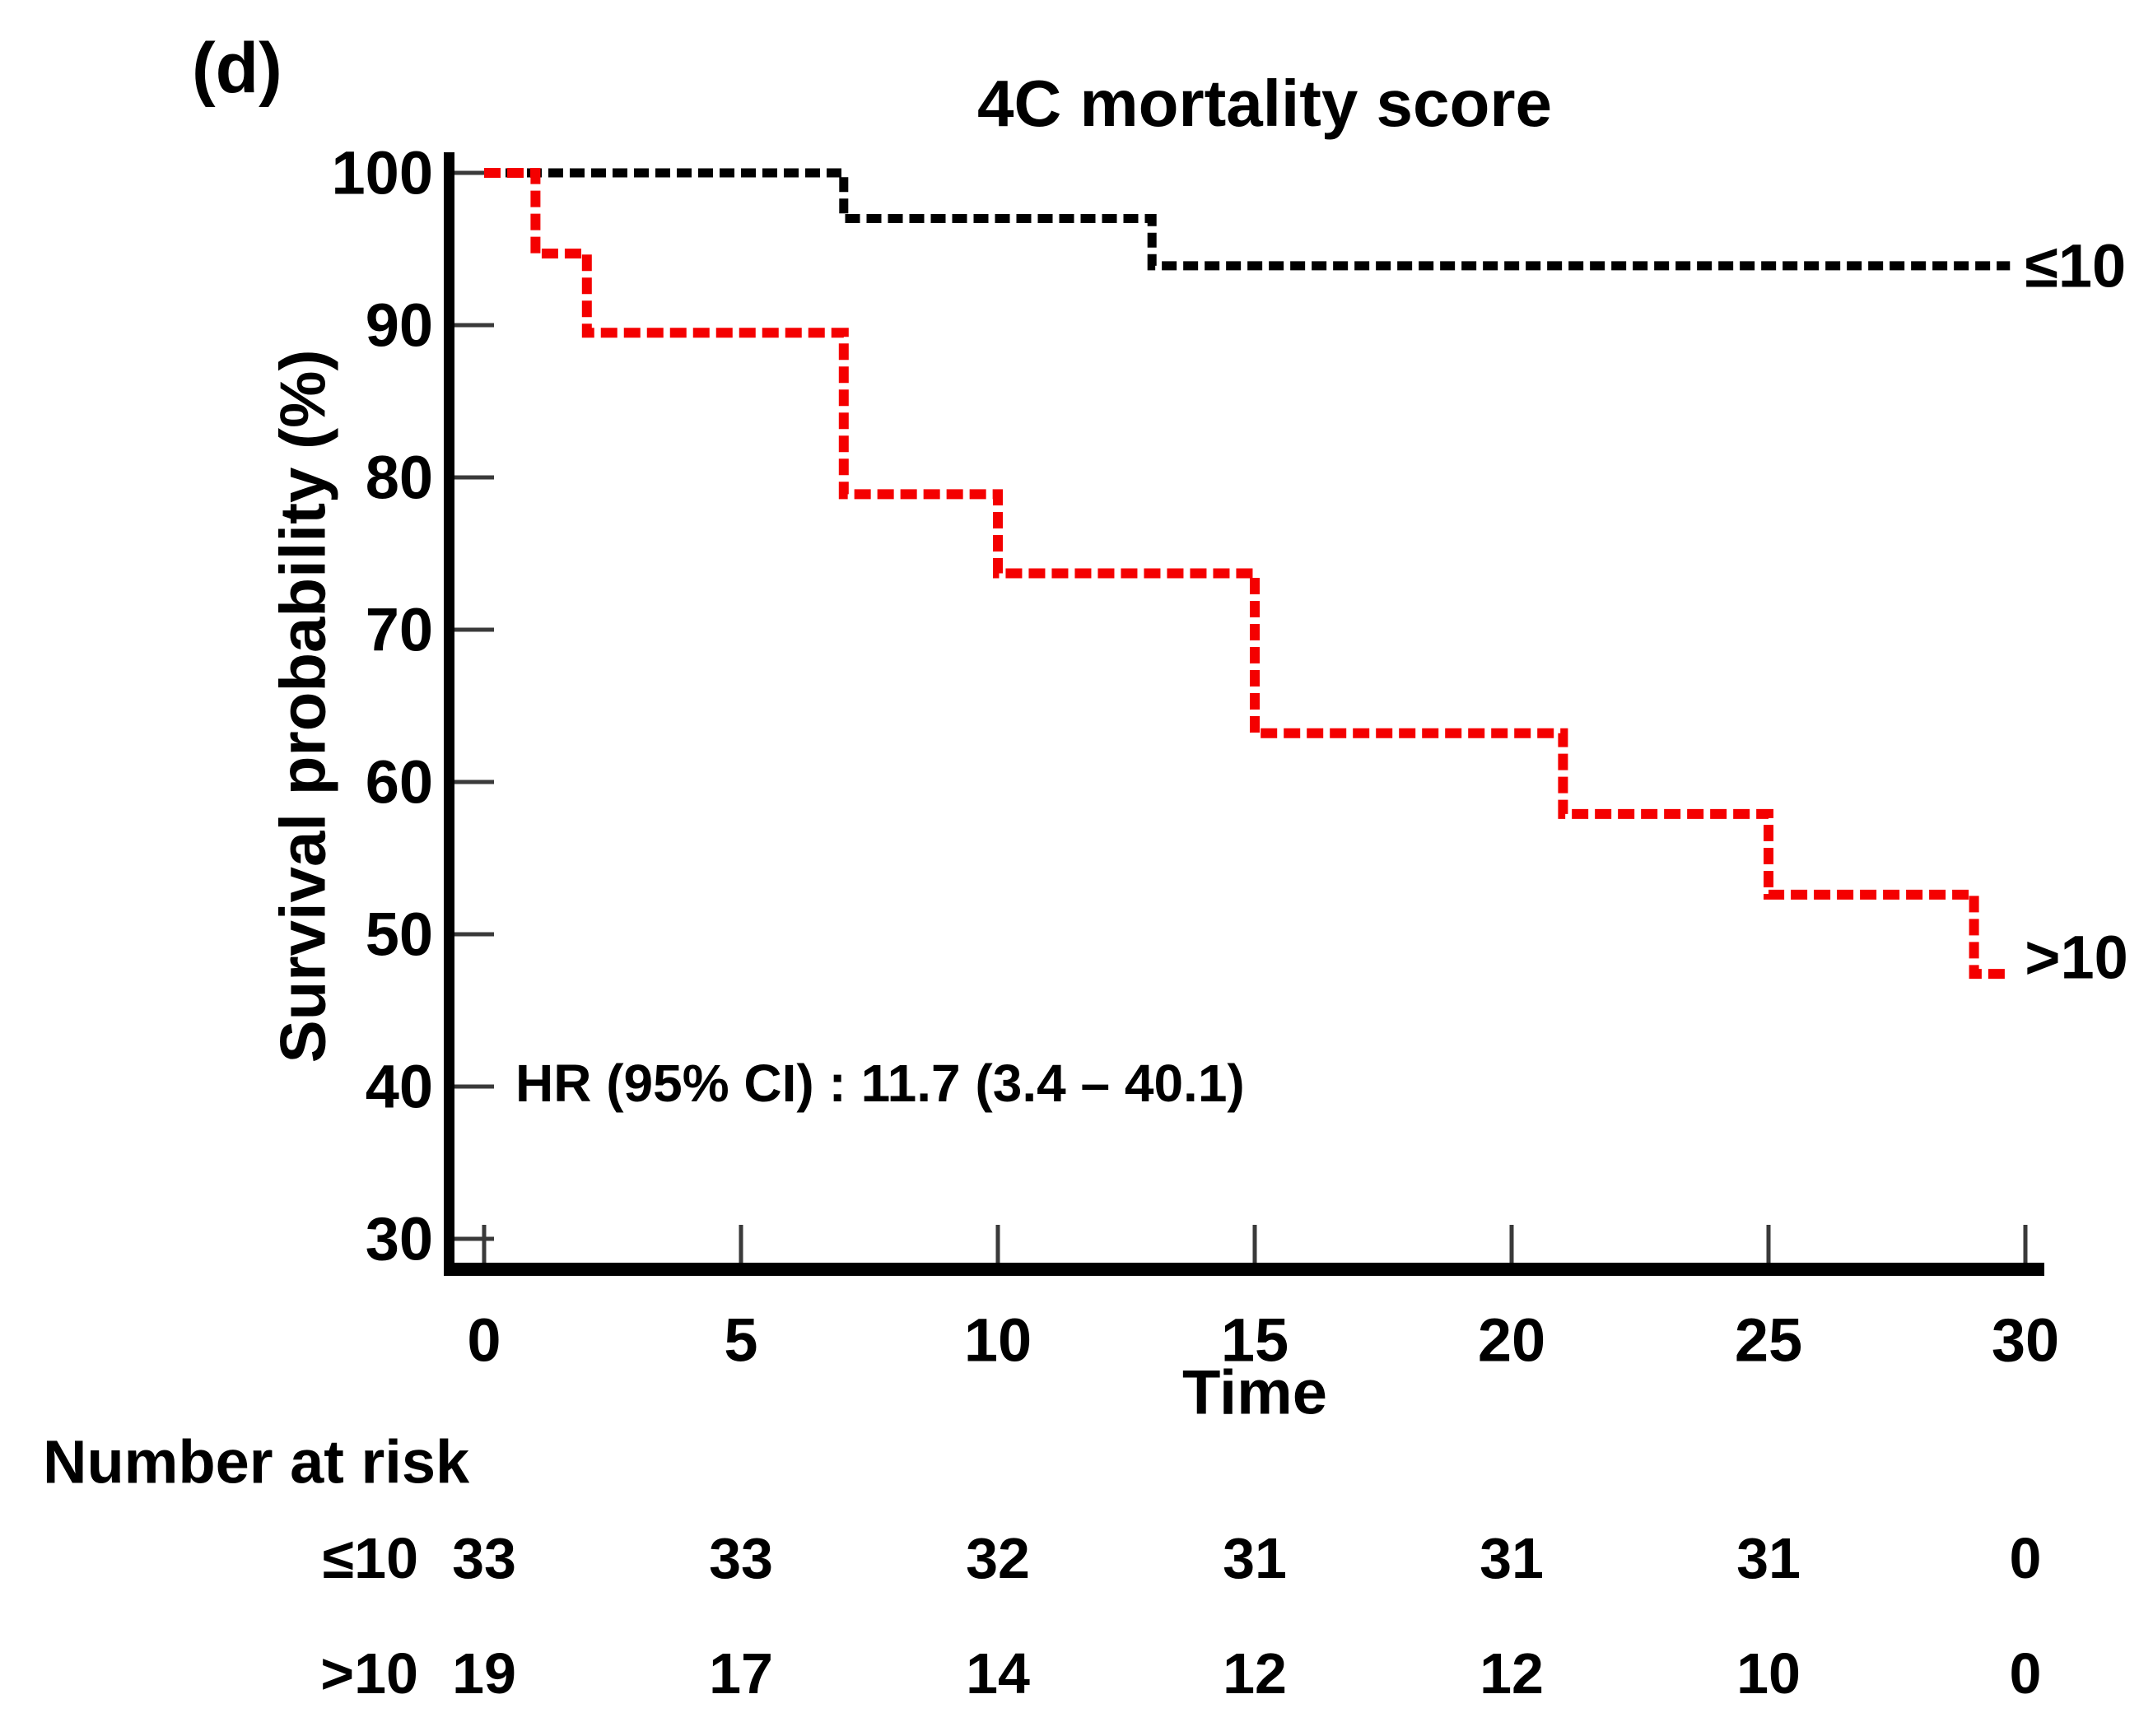 Image resolution: width=2153 pixels, height=1736 pixels. What do you see at coordinates (1768, 1673) in the screenshot?
I see `risk-value: 10` at bounding box center [1768, 1673].